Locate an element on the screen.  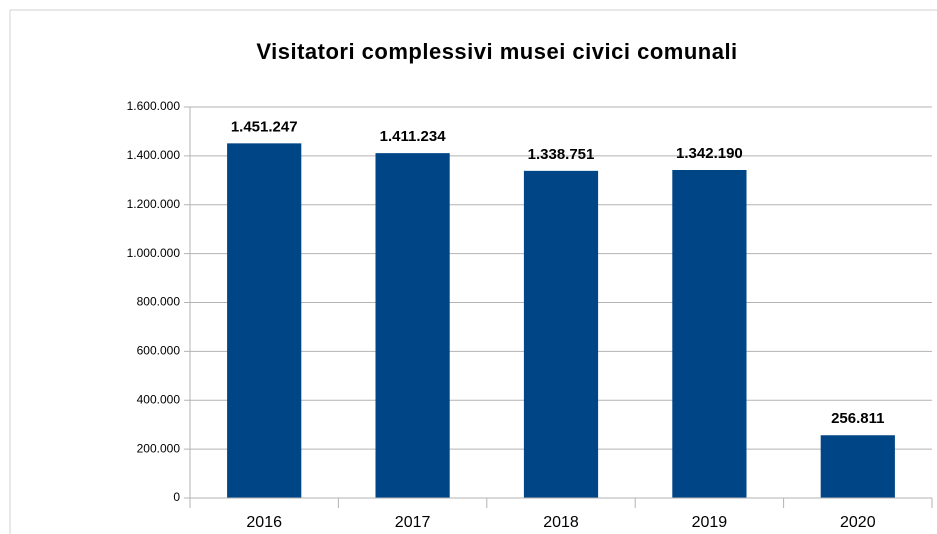
x-tick-label: 2020 is located at coordinates (858, 522).